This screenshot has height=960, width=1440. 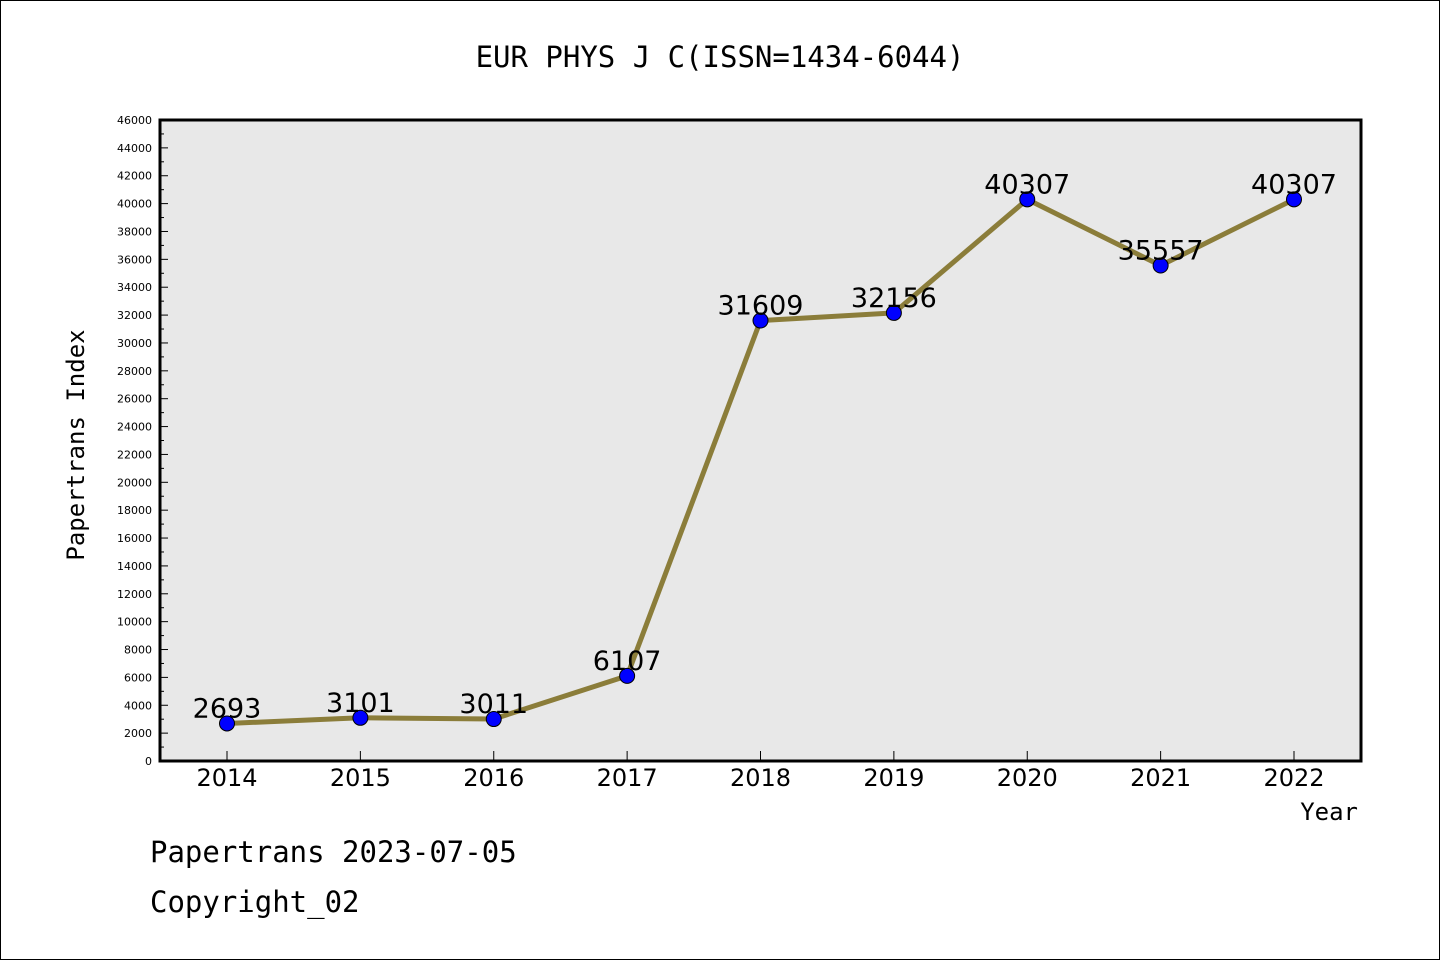 What do you see at coordinates (134, 482) in the screenshot?
I see `y-tick-label: 20000` at bounding box center [134, 482].